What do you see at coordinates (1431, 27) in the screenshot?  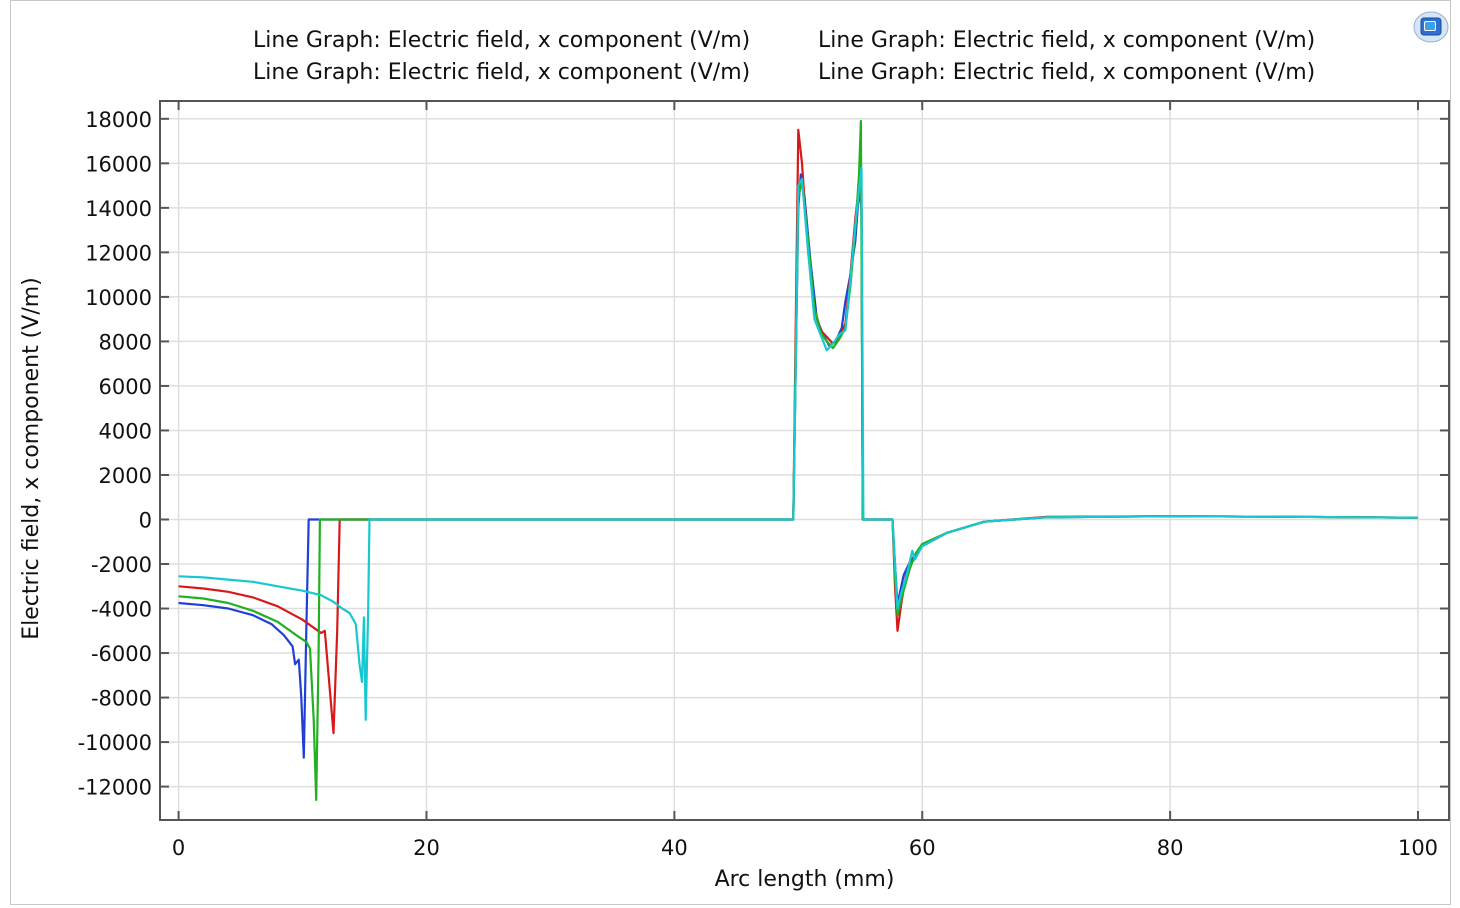 I see `comsol-graphics-icon` at bounding box center [1431, 27].